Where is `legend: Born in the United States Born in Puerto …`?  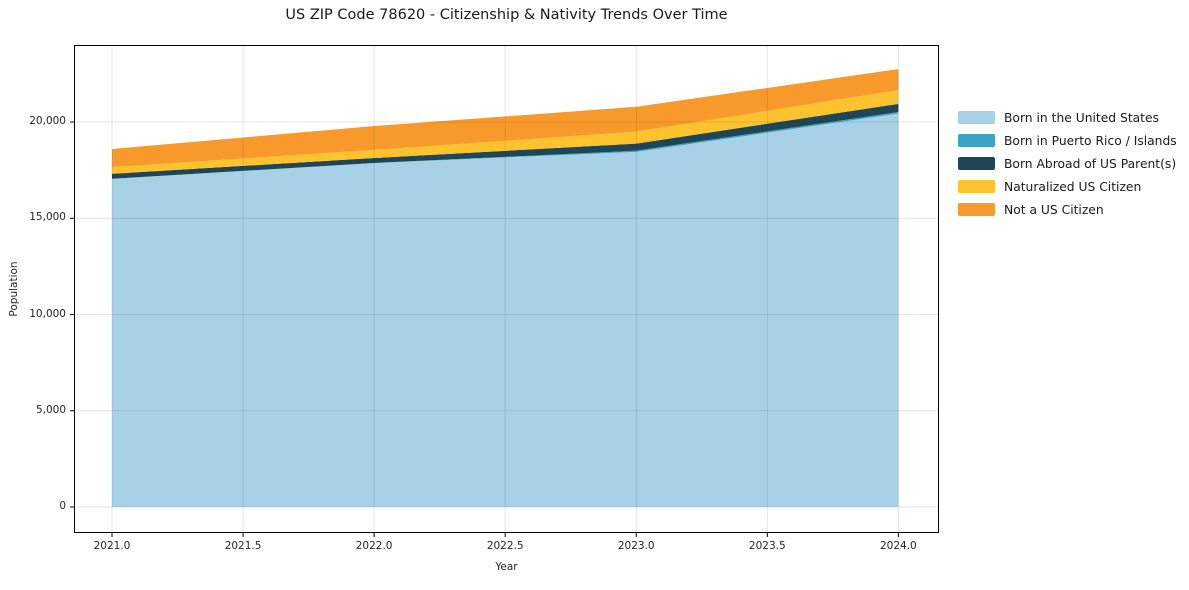 legend: Born in the United States Born in Puerto … is located at coordinates (1067, 163).